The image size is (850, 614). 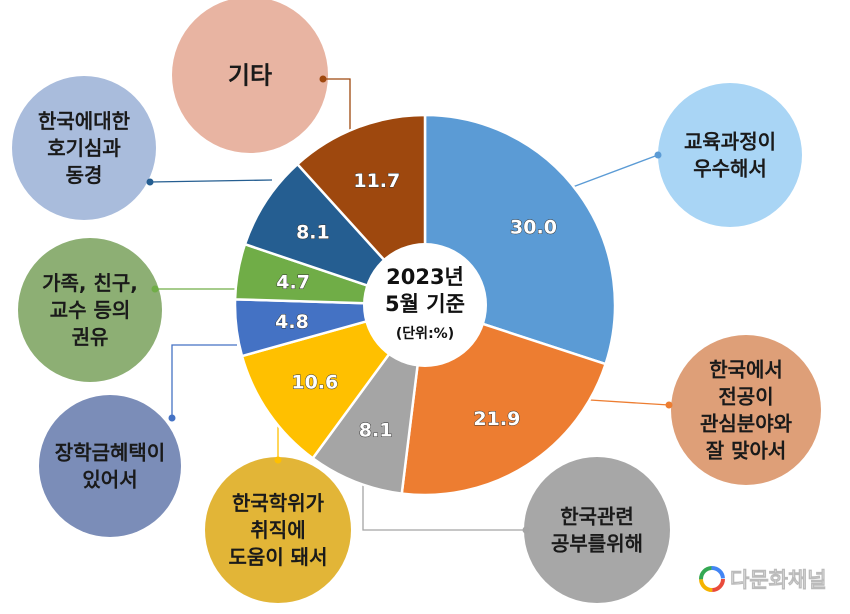 What do you see at coordinates (730, 169) in the screenshot?
I see `category-label: 우수해서` at bounding box center [730, 169].